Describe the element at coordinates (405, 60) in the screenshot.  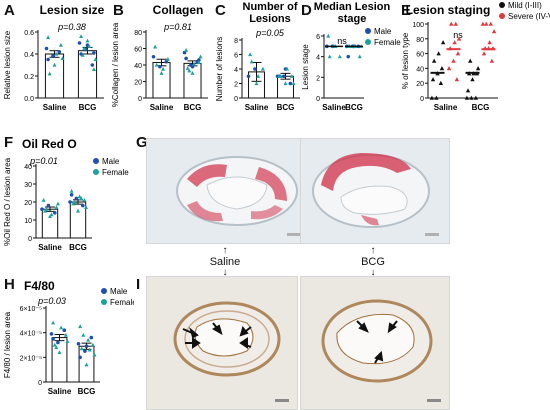
I see `y-axis-label: % of lesion type` at that location.